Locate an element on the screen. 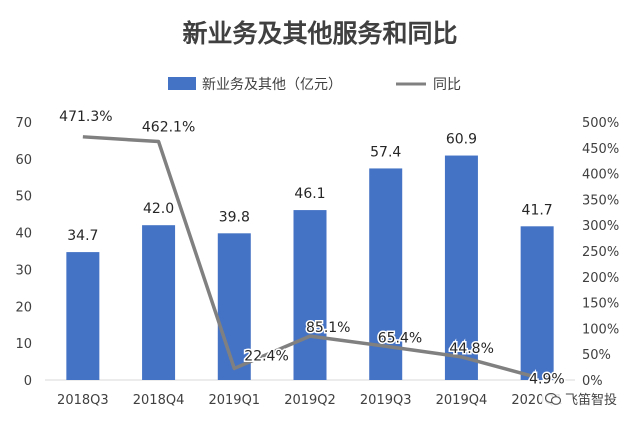  x-tick-label: 2018Q3 is located at coordinates (83, 400).